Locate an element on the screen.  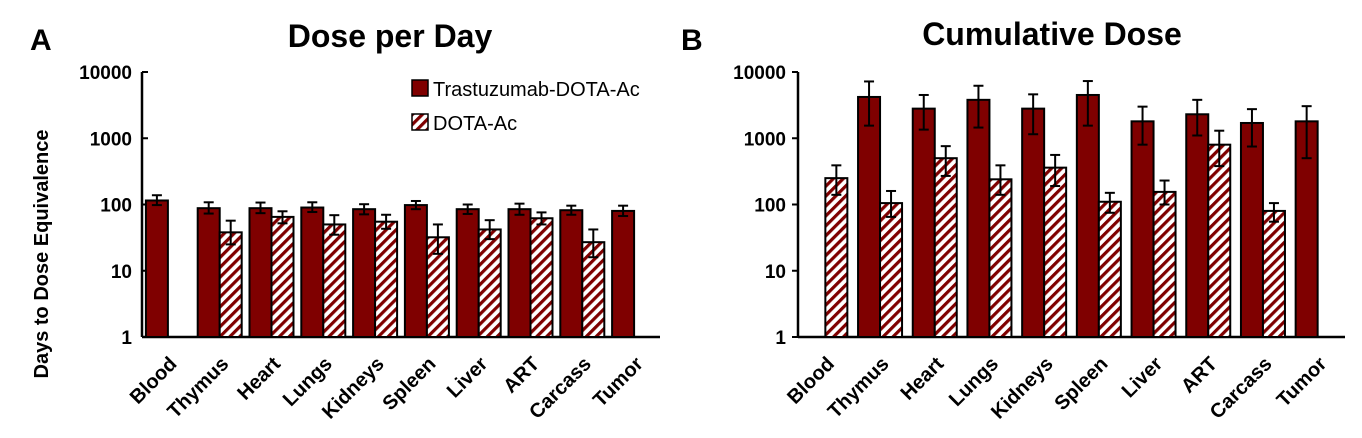
y-tick-label-b: 100 is located at coordinates (770, 206).